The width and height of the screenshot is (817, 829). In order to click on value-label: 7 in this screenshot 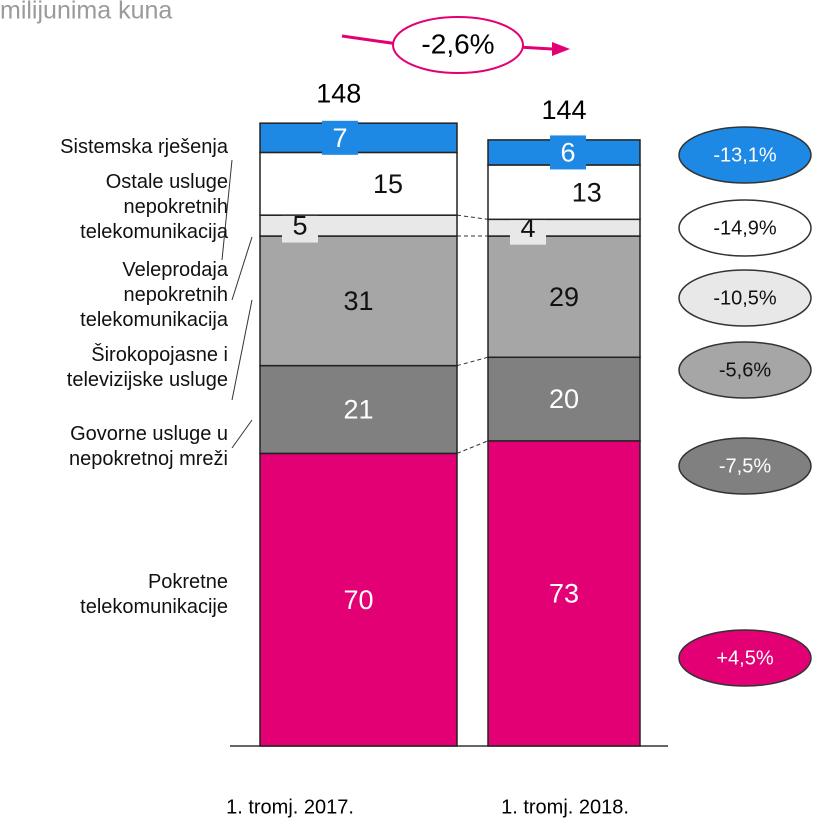, I will do `click(339, 138)`.